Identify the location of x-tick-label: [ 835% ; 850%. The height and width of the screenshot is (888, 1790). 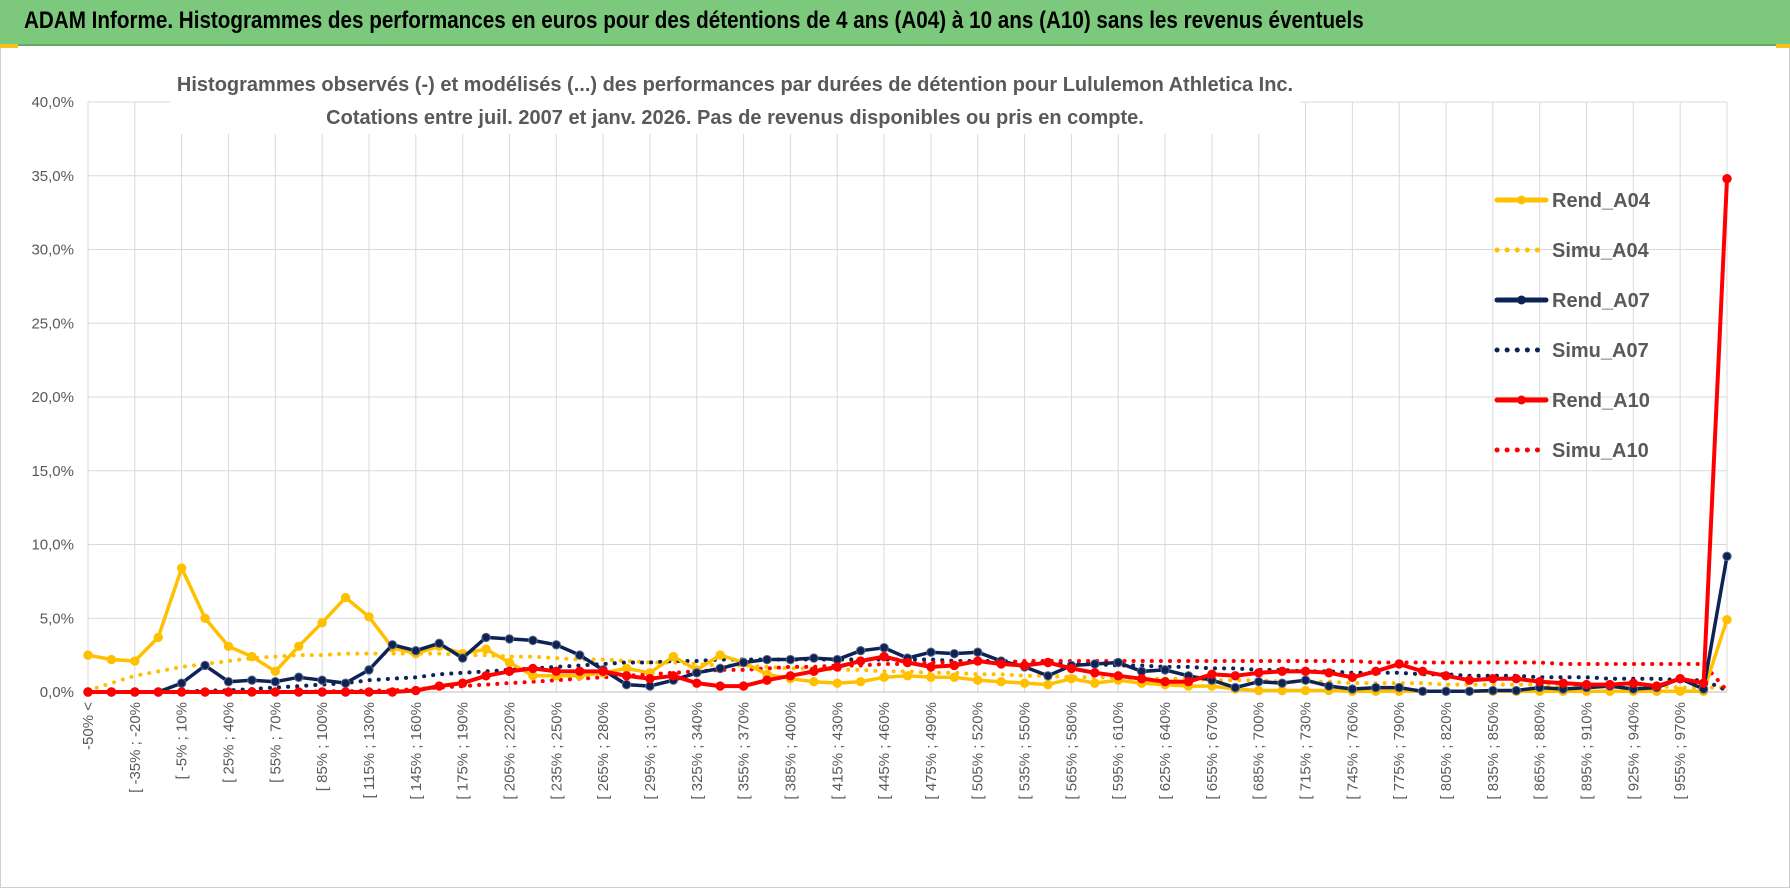
(1493, 751).